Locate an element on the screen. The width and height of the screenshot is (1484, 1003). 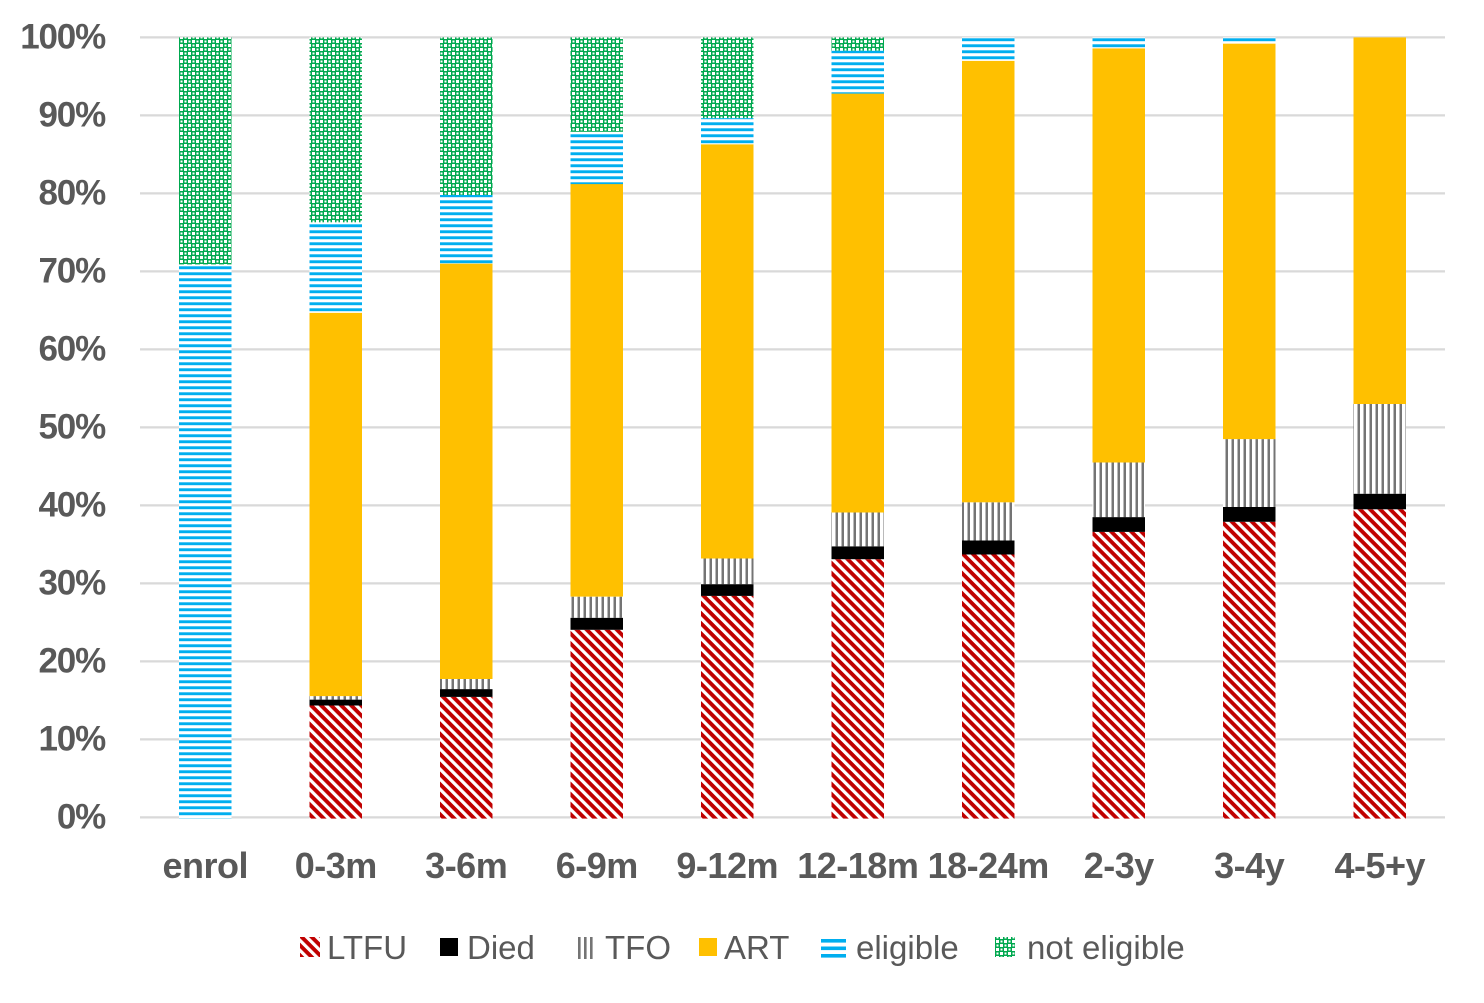
svg-text: 40% is located at coordinates (73, 505).